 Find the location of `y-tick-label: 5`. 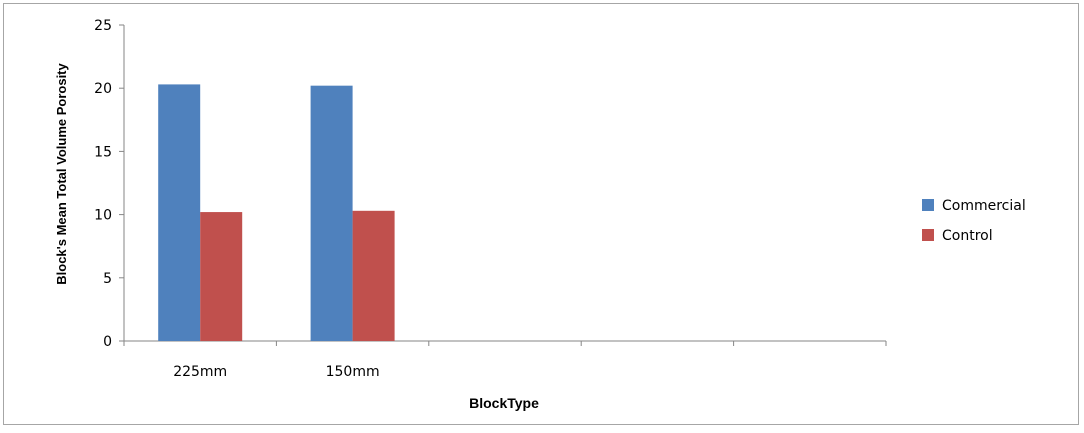

y-tick-label: 5 is located at coordinates (107, 279).